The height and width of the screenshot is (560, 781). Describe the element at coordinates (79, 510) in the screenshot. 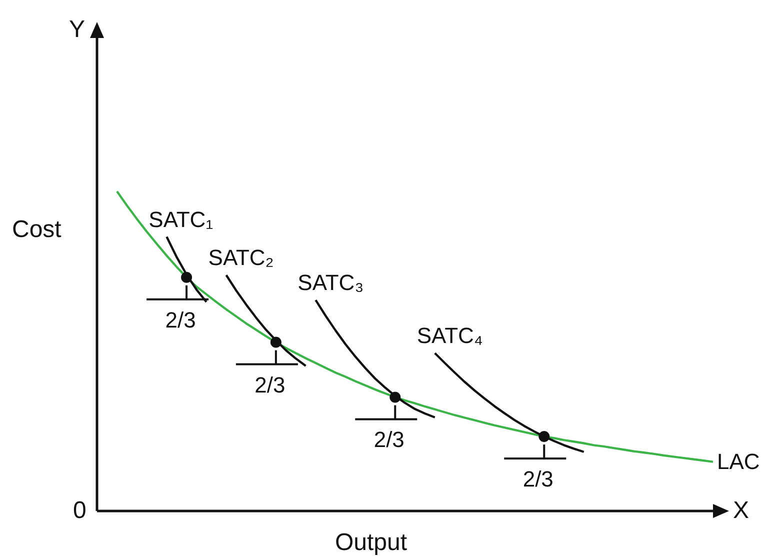

I see `text: 0` at that location.